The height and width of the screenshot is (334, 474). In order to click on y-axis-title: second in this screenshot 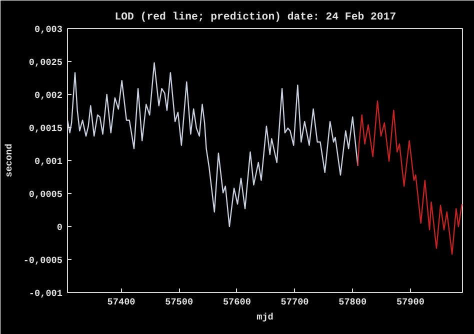, I will do `click(8, 161)`.